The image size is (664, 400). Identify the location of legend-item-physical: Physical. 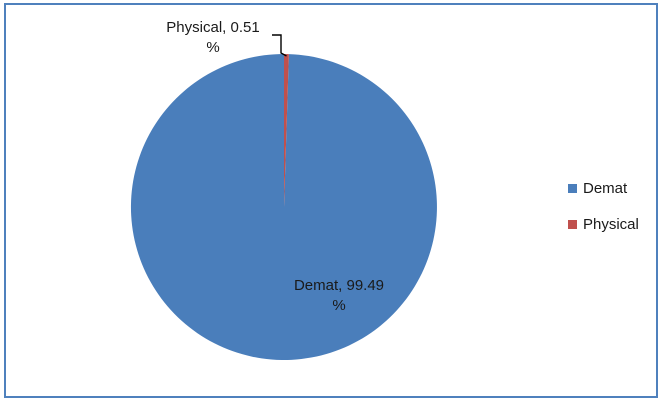
(603, 224).